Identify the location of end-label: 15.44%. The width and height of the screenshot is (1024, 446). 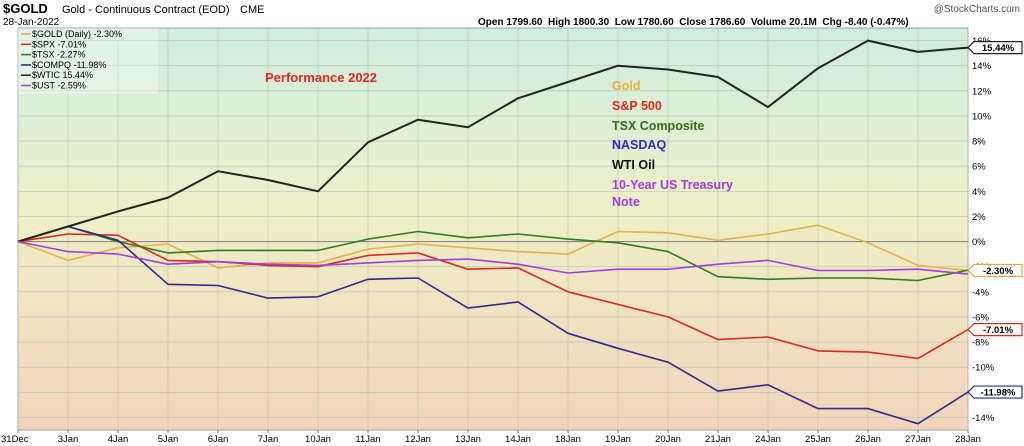
(995, 47).